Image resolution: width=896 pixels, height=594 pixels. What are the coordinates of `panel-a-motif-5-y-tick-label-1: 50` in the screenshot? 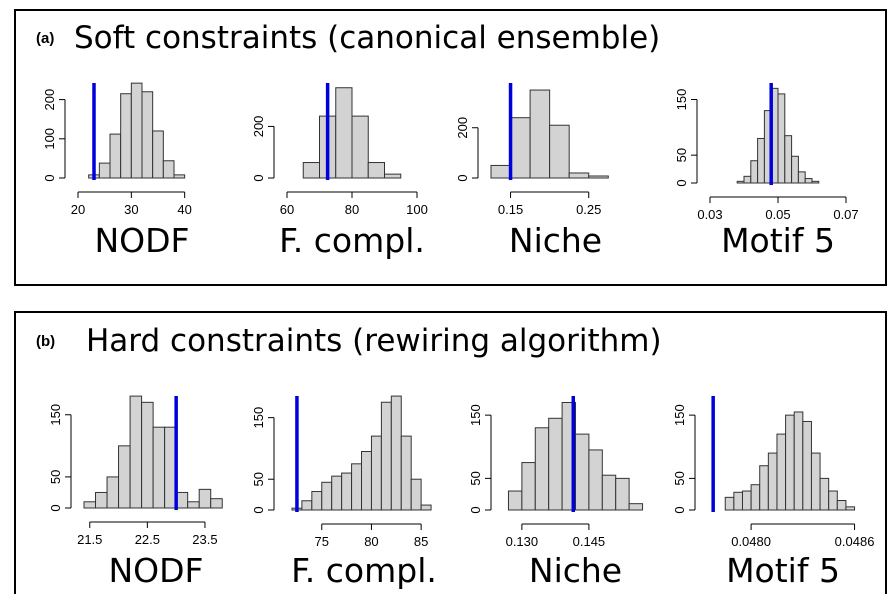 It's located at (681, 155).